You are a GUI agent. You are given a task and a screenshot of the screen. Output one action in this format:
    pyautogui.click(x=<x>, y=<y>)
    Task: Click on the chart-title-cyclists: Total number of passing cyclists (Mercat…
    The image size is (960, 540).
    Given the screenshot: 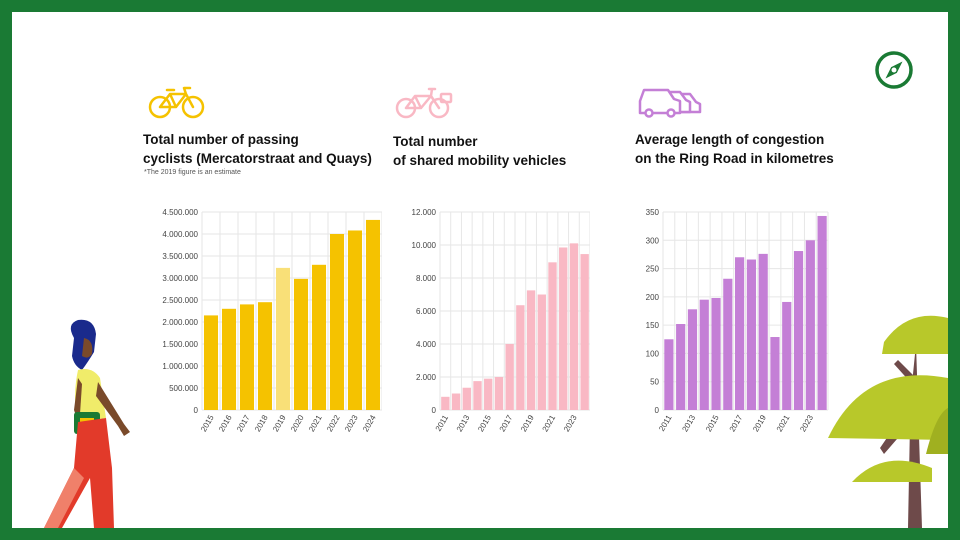 What is the action you would take?
    pyautogui.click(x=257, y=149)
    